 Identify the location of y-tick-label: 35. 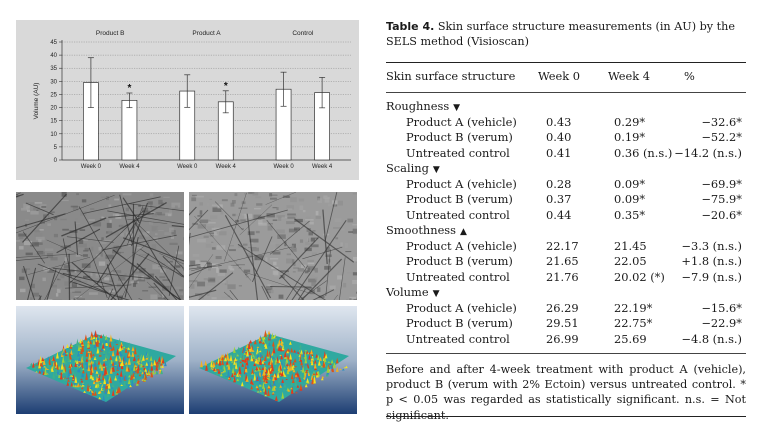
(53, 69).